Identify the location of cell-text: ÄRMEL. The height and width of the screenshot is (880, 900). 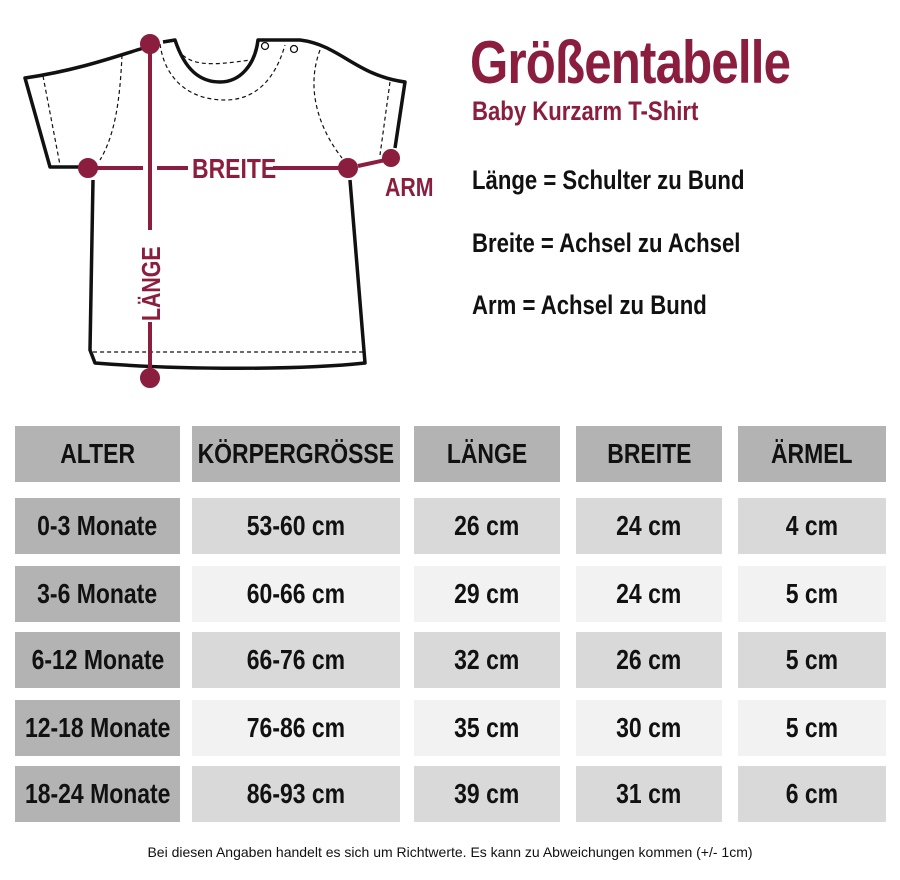
(812, 453).